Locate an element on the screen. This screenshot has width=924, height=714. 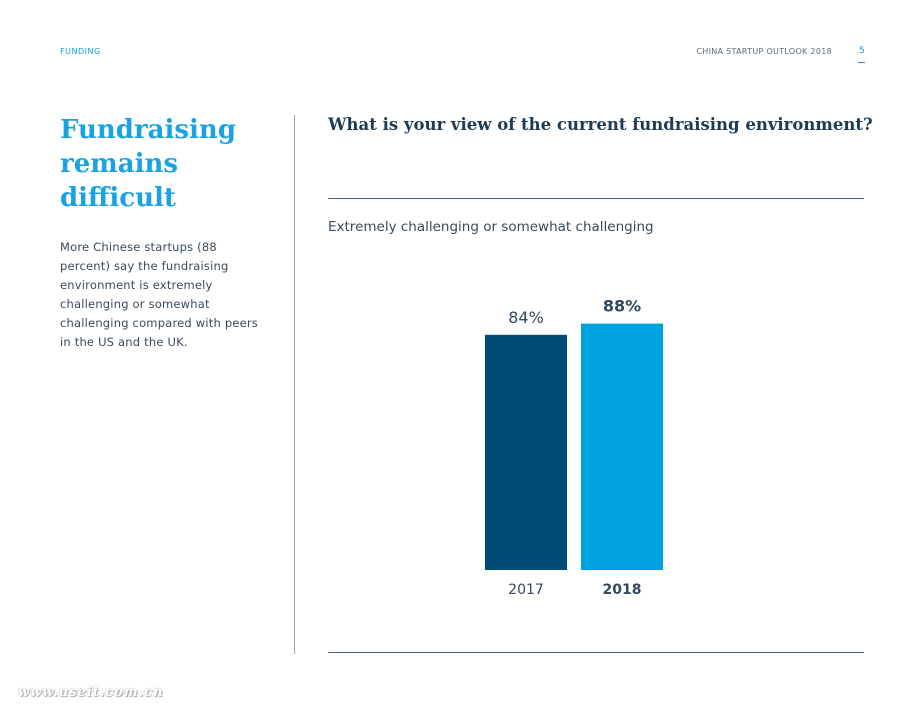
page-number: 5 is located at coordinates (862, 51).